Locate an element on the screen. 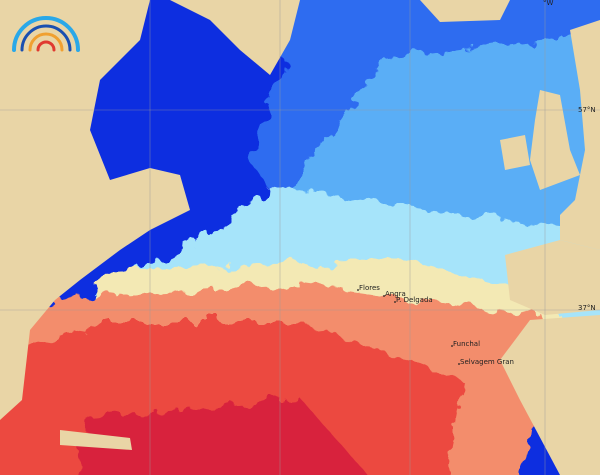 The image size is (600, 475). latitude-label: 37°N is located at coordinates (587, 308).